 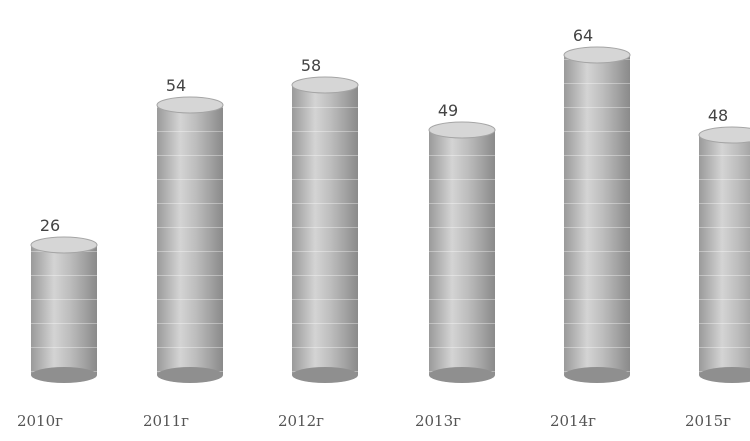 I want to click on category-label: 2011г, so click(x=166, y=421).